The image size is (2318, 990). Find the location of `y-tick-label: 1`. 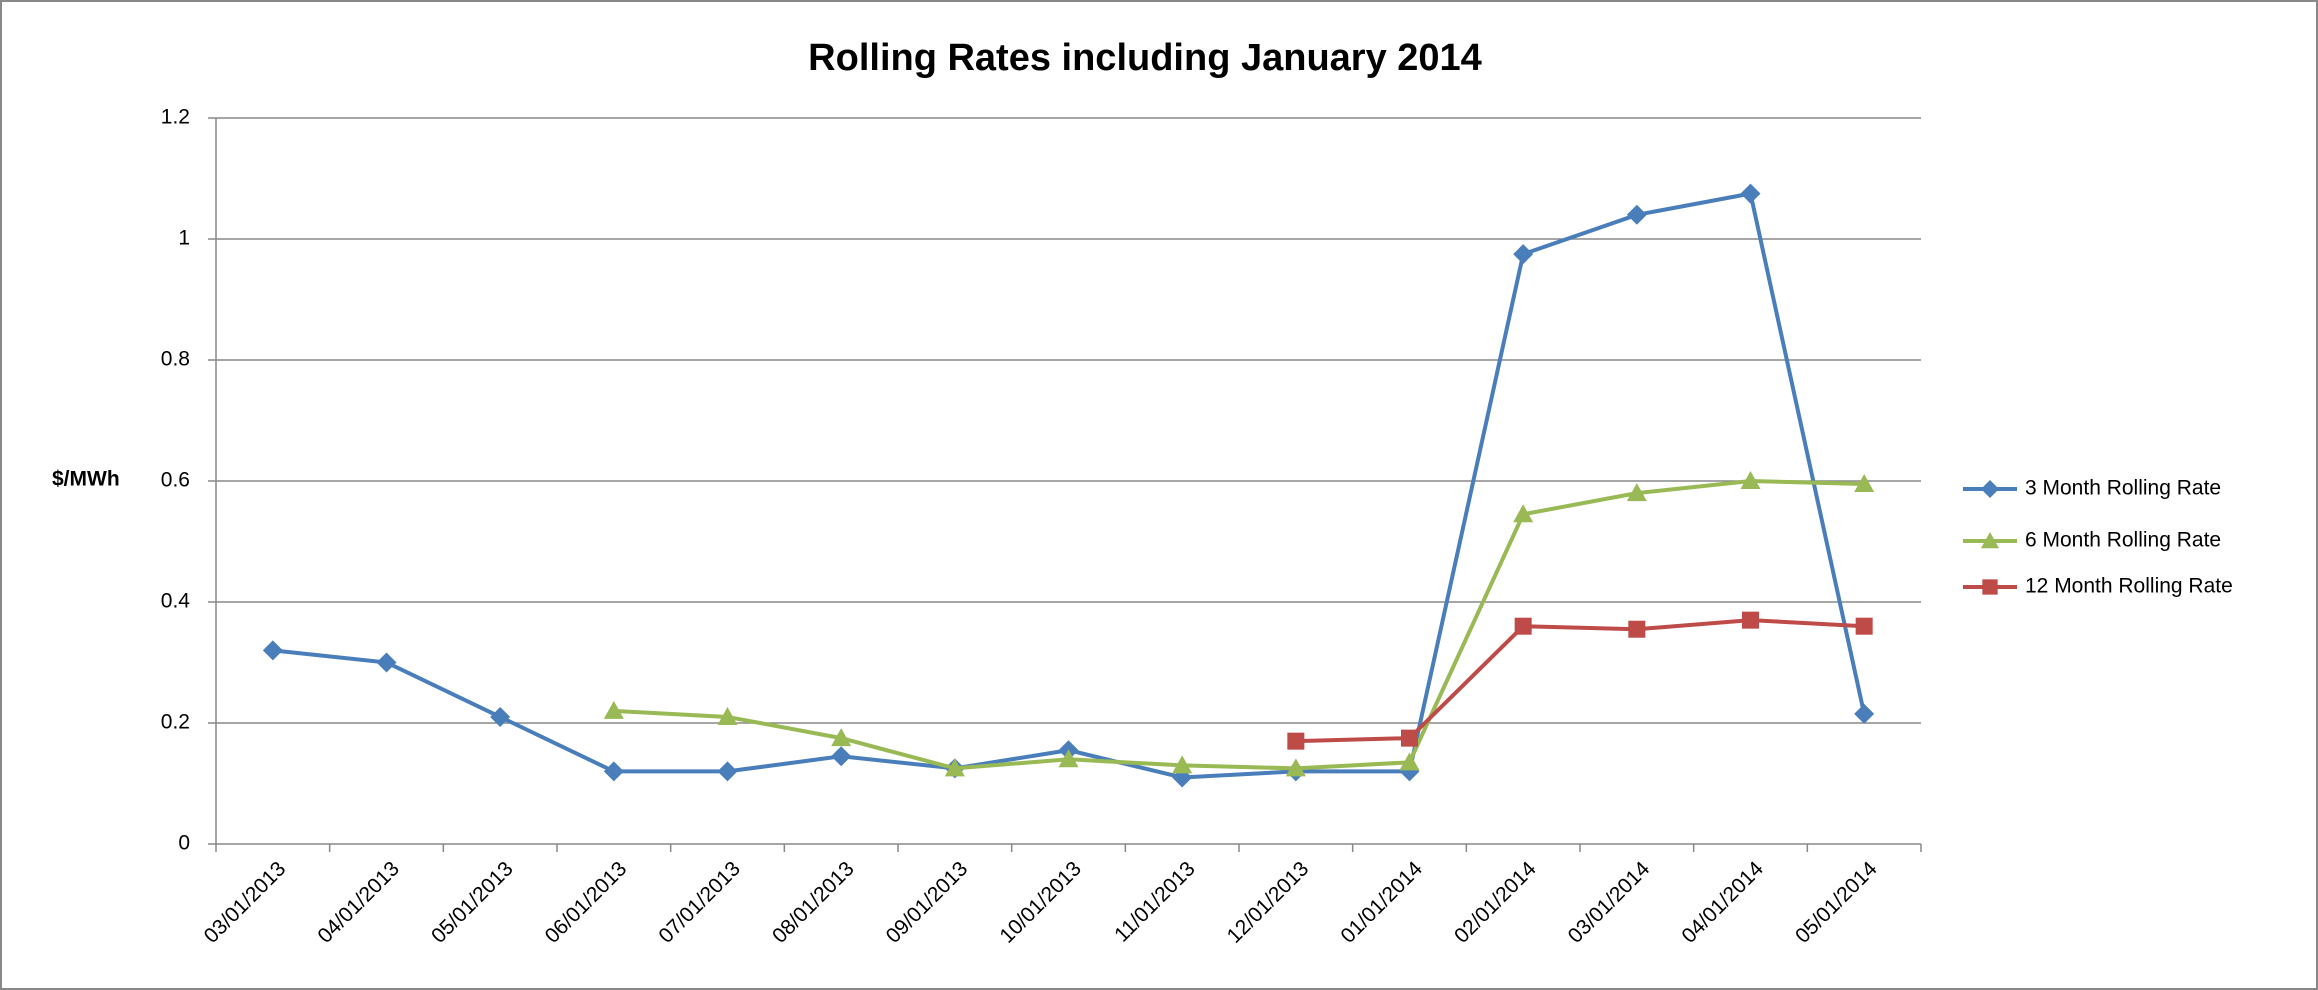

y-tick-label: 1 is located at coordinates (184, 238).